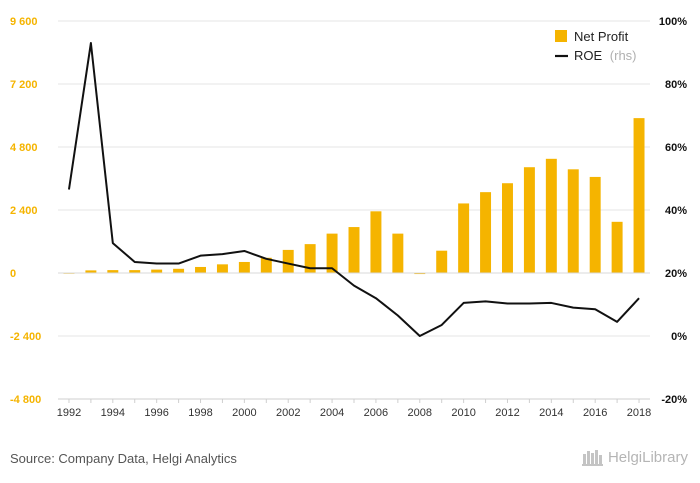 This screenshot has width=700, height=483. Describe the element at coordinates (179, 270) in the screenshot. I see `net-profit-bar-1997` at that location.